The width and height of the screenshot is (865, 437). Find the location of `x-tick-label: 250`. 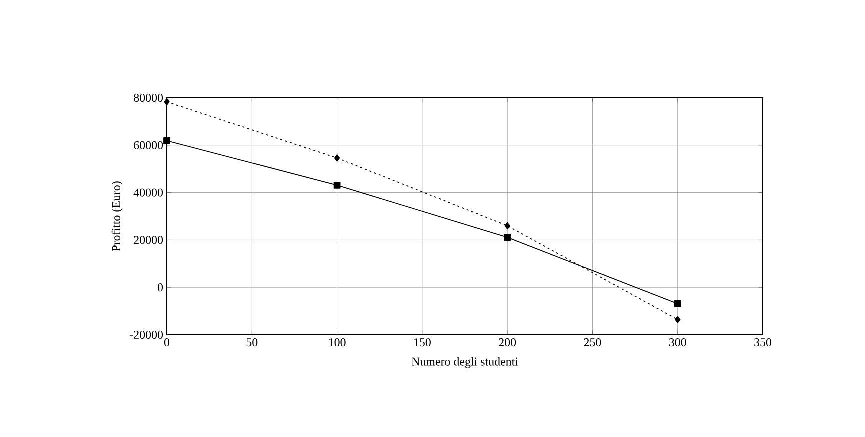

x-tick-label: 250 is located at coordinates (593, 342).